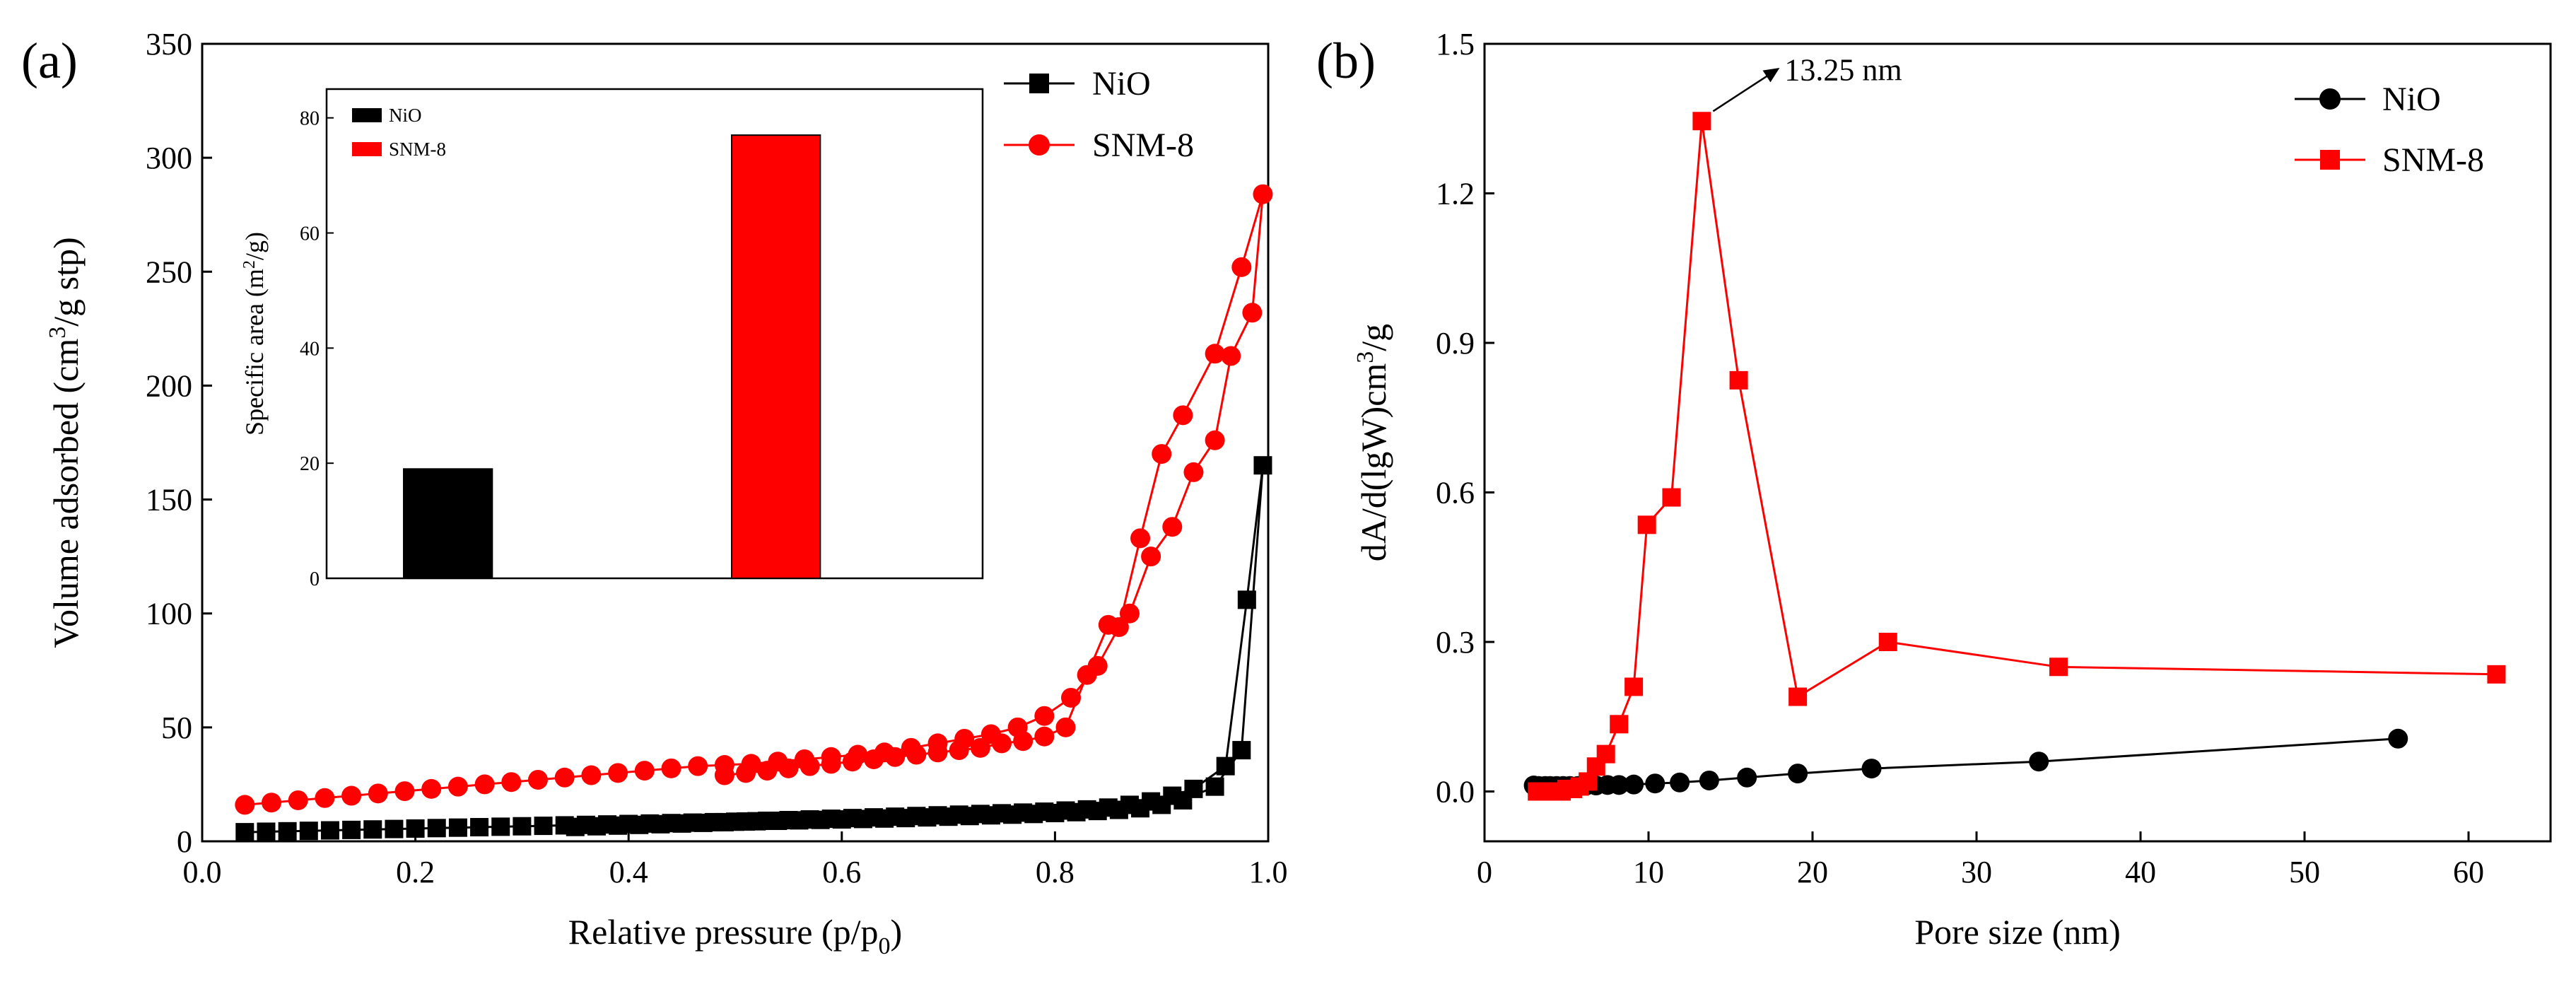 This screenshot has height=982, width=2576. Describe the element at coordinates (1745, 90) in the screenshot. I see `annotation-arrow` at that location.